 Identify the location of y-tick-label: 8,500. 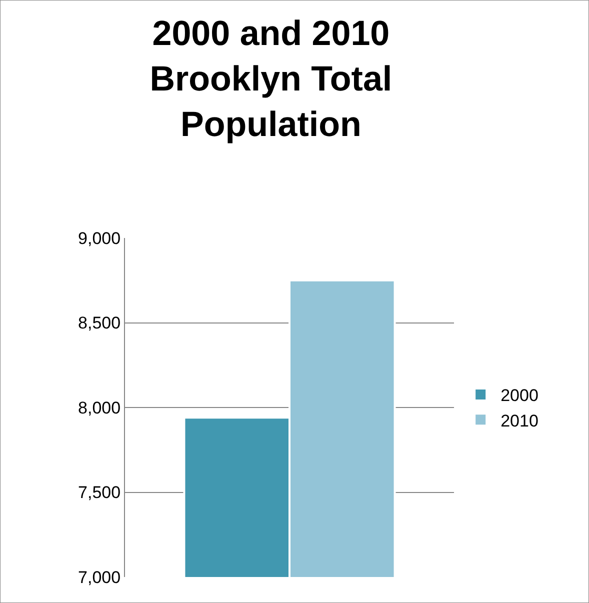
(99, 323).